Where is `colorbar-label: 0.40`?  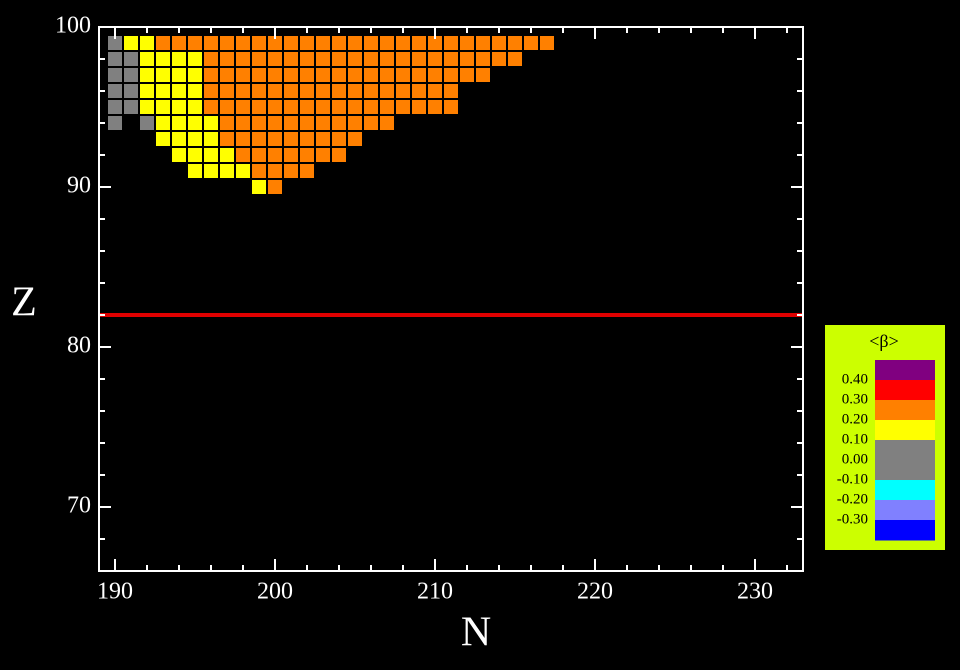 colorbar-label: 0.40 is located at coordinates (855, 379).